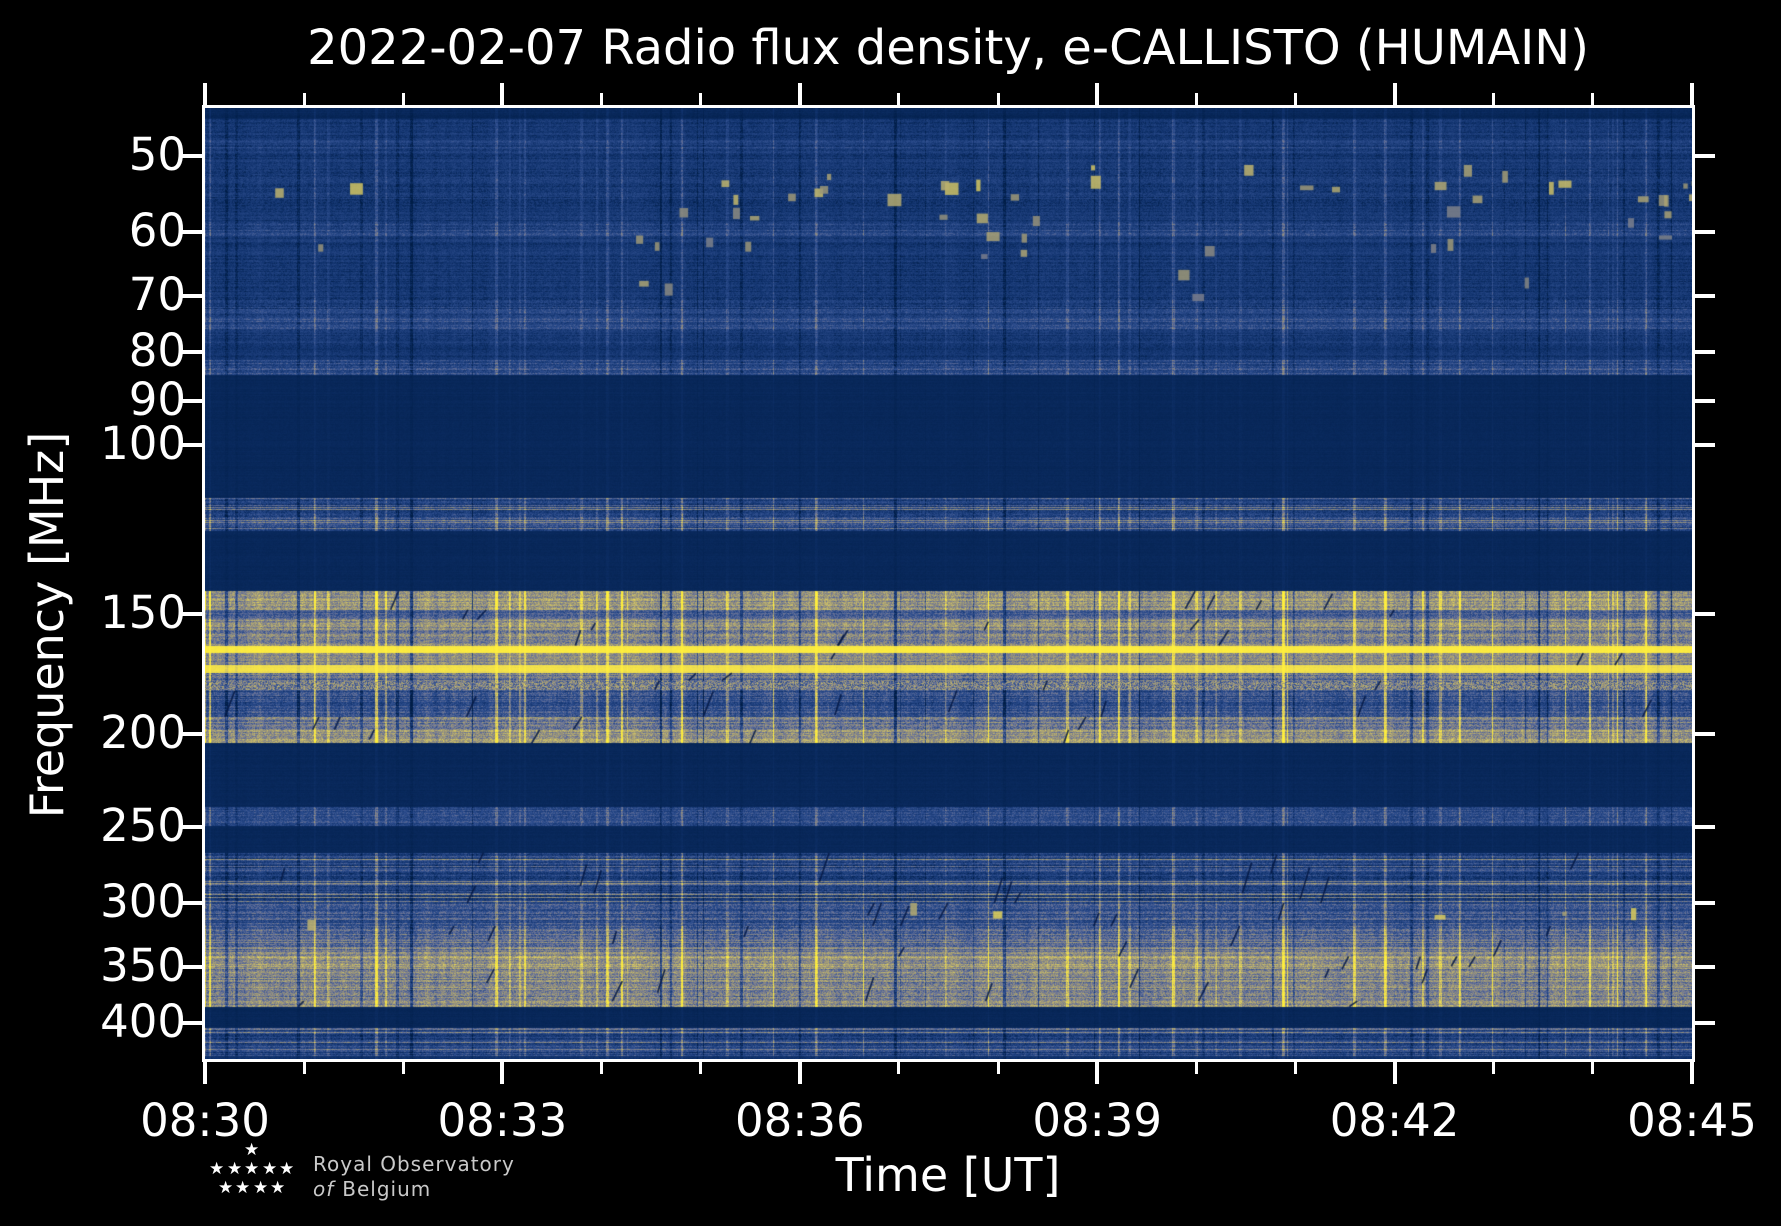 The height and width of the screenshot is (1226, 1781). What do you see at coordinates (143, 732) in the screenshot?
I see `y-tick-label: 200` at bounding box center [143, 732].